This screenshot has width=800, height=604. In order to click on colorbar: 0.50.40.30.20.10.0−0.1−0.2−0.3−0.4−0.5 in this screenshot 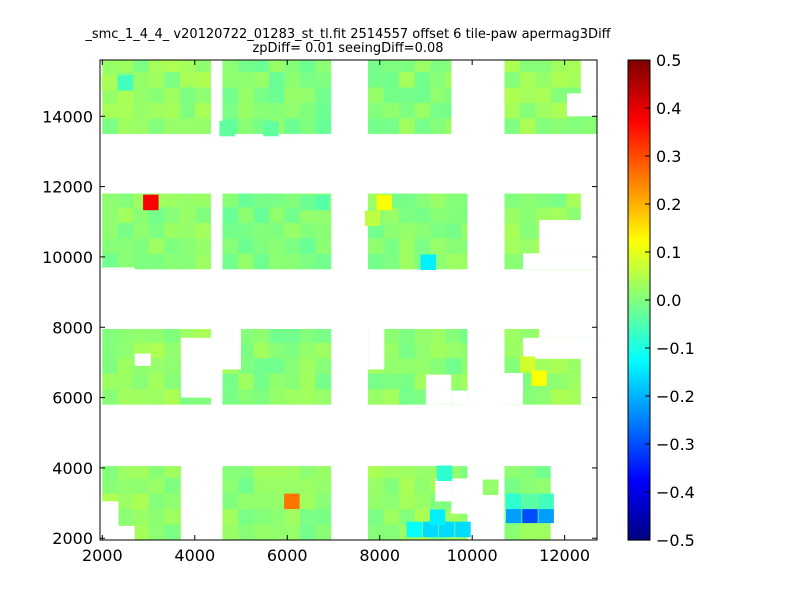, I will do `click(661, 300)`.